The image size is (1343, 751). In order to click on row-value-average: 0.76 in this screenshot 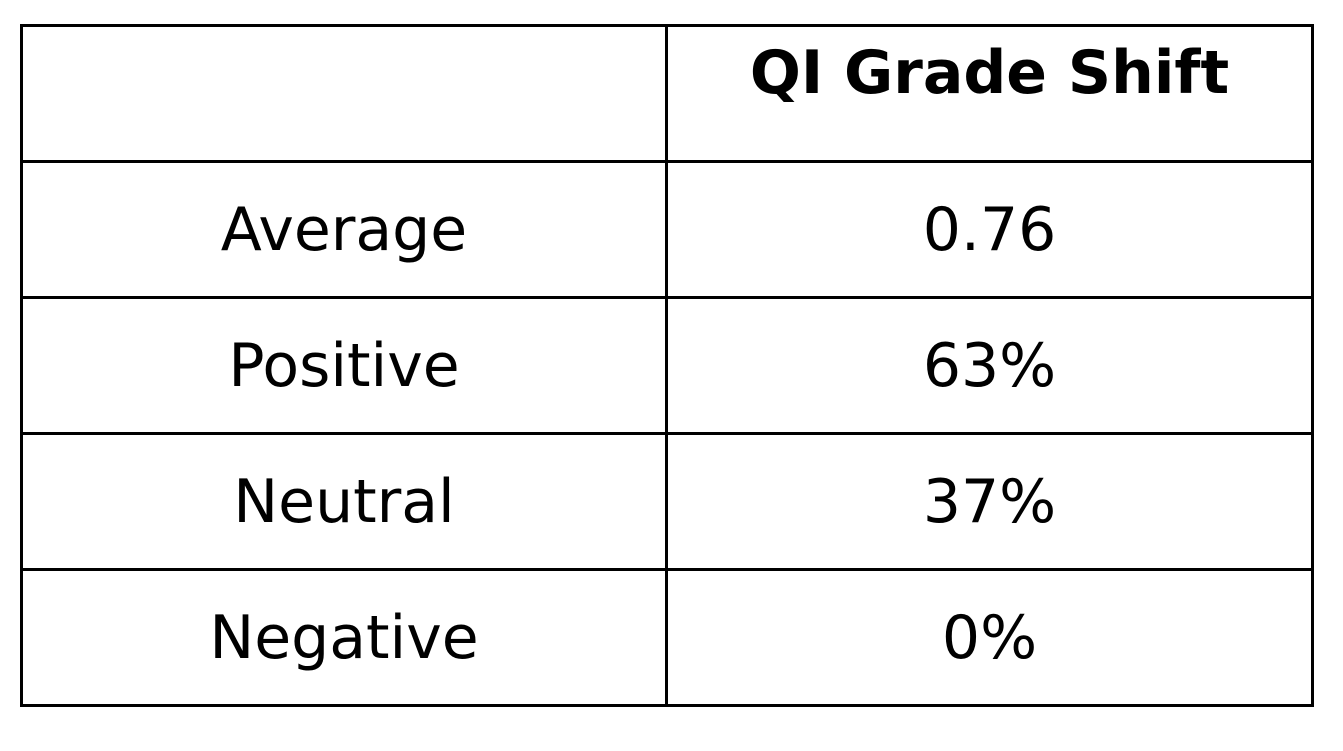, I will do `click(989, 229)`.